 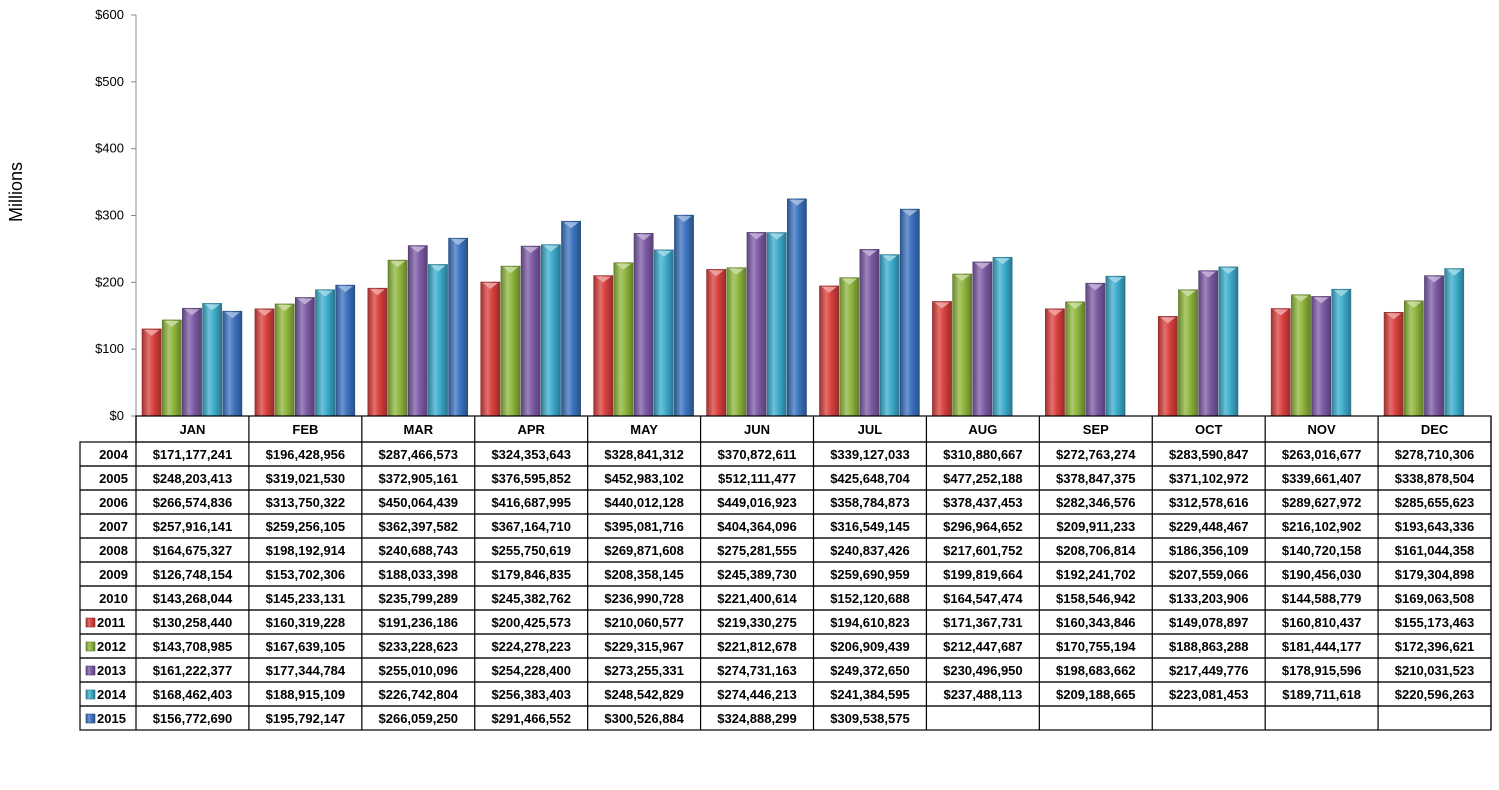 I want to click on series-label: 2010, so click(x=113, y=598).